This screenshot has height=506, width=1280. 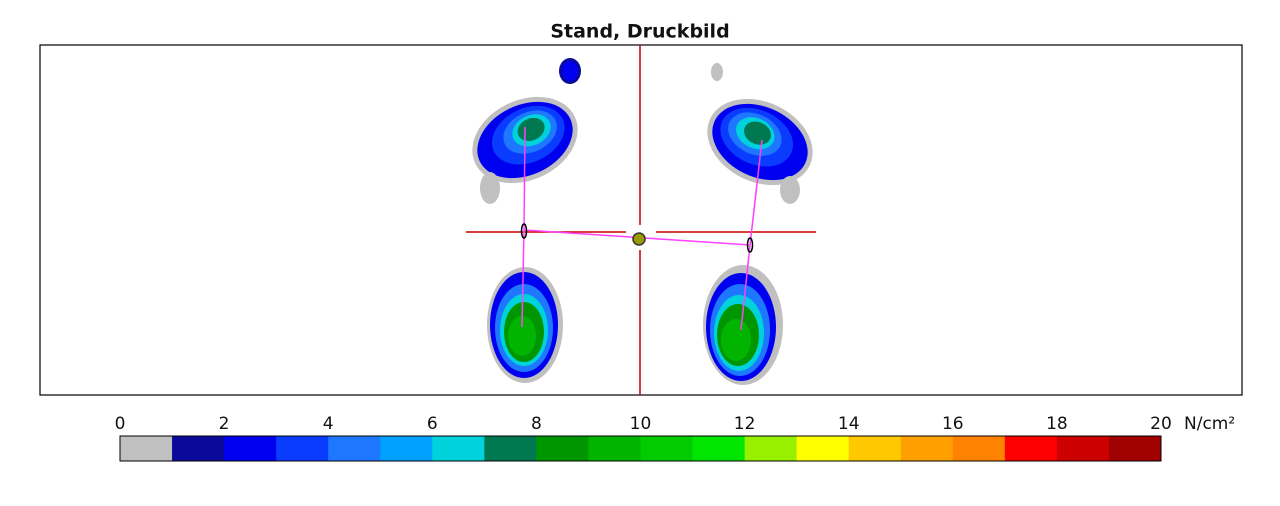 I want to click on tick-label: 18, so click(x=1057, y=424).